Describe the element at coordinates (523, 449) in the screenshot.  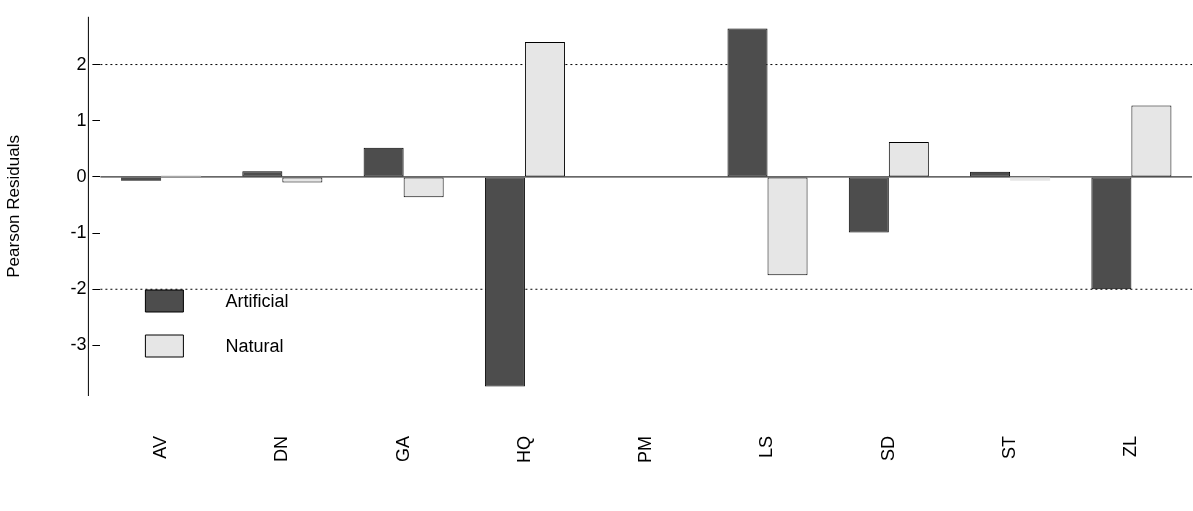
I see `x-tick-label: HQ` at that location.